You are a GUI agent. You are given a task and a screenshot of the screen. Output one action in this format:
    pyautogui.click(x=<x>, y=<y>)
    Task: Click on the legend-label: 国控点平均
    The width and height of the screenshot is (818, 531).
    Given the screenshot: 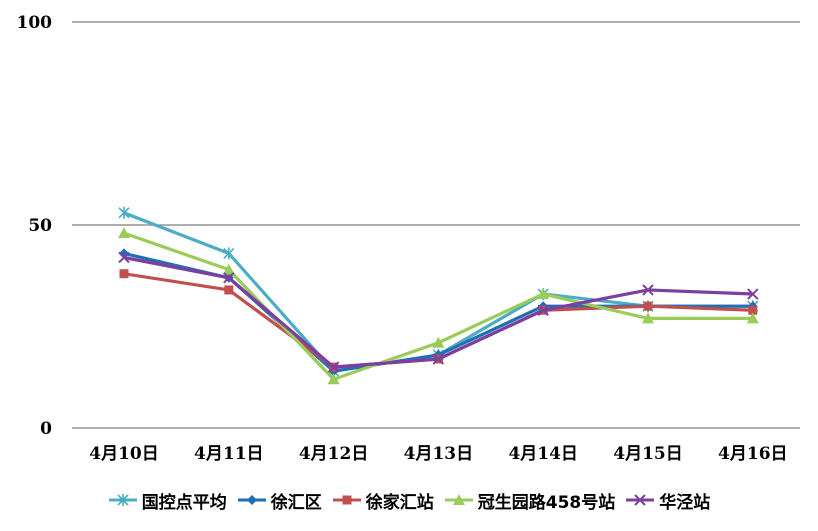 What is the action you would take?
    pyautogui.click(x=184, y=502)
    